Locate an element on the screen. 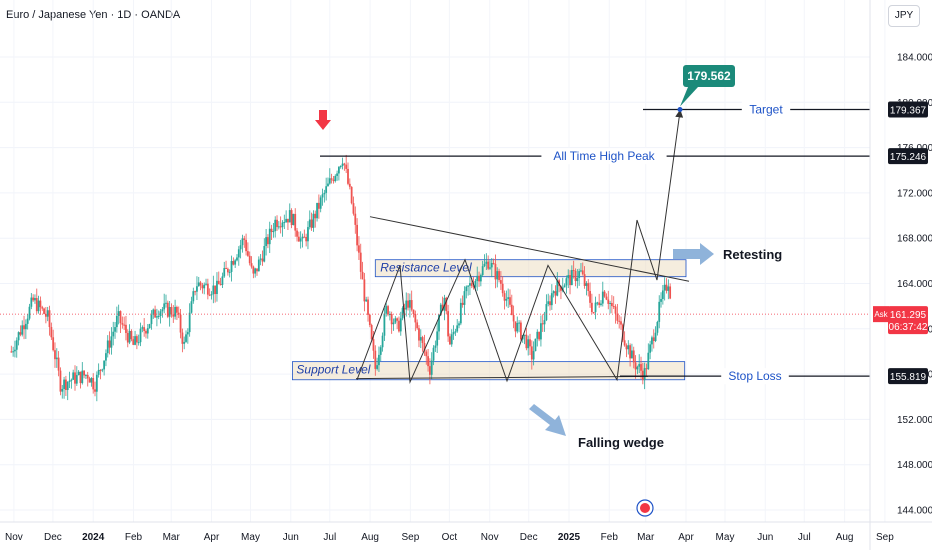  stop-loss-price-text: 155.819 is located at coordinates (908, 377).